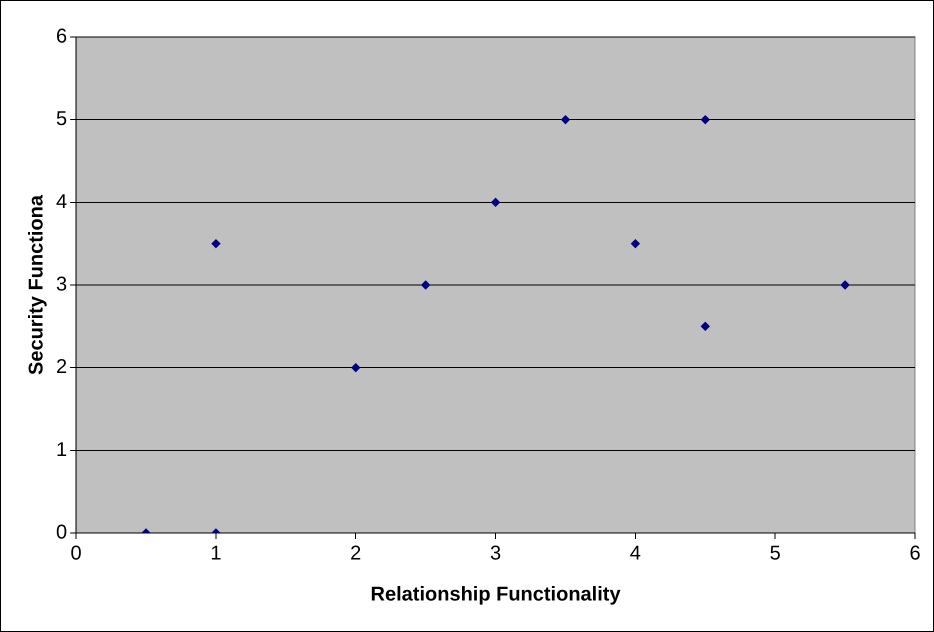 This screenshot has height=632, width=934. What do you see at coordinates (62, 285) in the screenshot?
I see `y-tick-label: 3` at bounding box center [62, 285].